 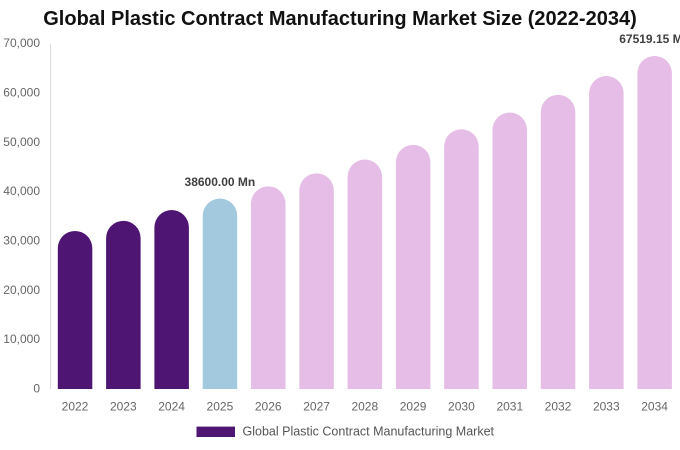 What do you see at coordinates (75, 407) in the screenshot?
I see `svg-text: 2022` at bounding box center [75, 407].